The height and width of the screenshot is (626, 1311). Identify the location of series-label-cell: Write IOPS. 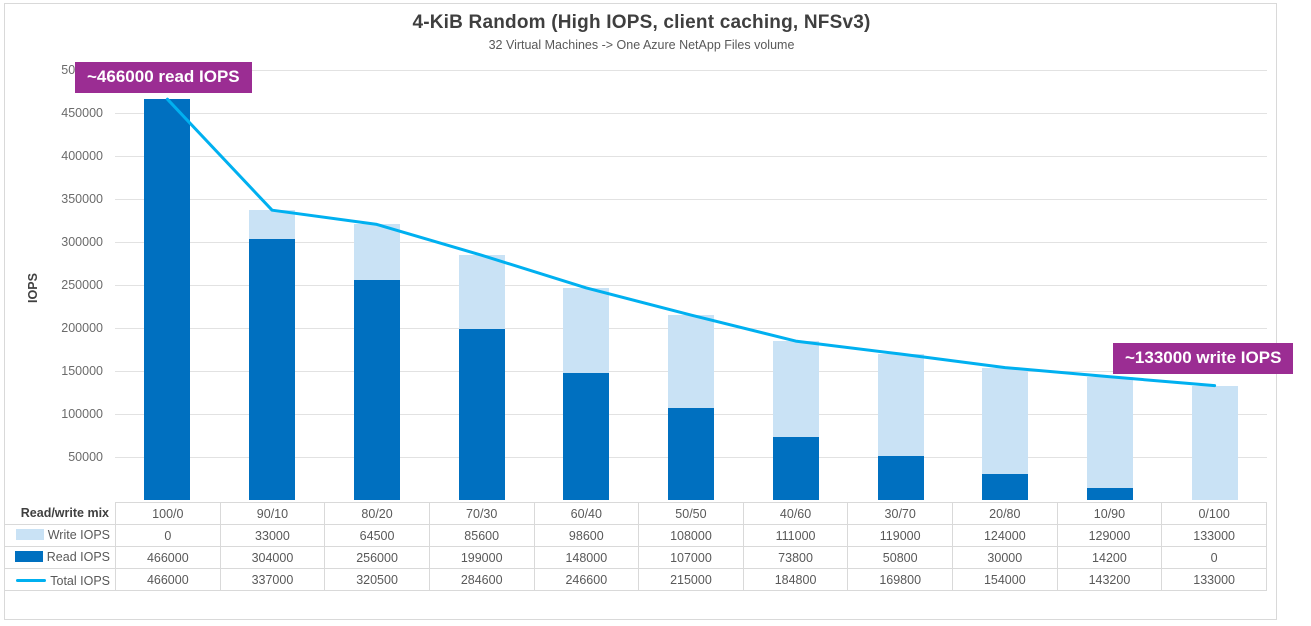
(60, 535).